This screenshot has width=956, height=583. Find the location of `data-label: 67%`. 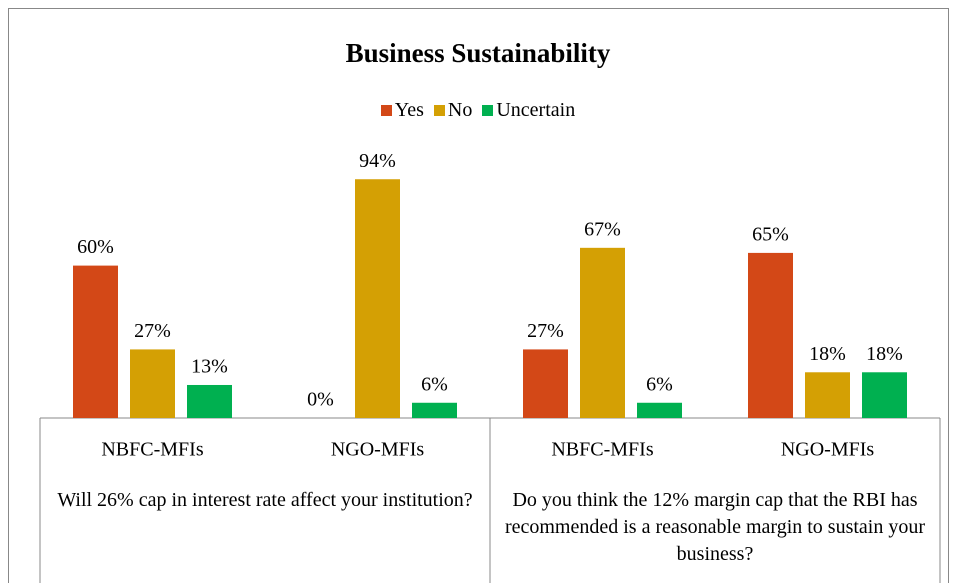

data-label: 67% is located at coordinates (602, 229).